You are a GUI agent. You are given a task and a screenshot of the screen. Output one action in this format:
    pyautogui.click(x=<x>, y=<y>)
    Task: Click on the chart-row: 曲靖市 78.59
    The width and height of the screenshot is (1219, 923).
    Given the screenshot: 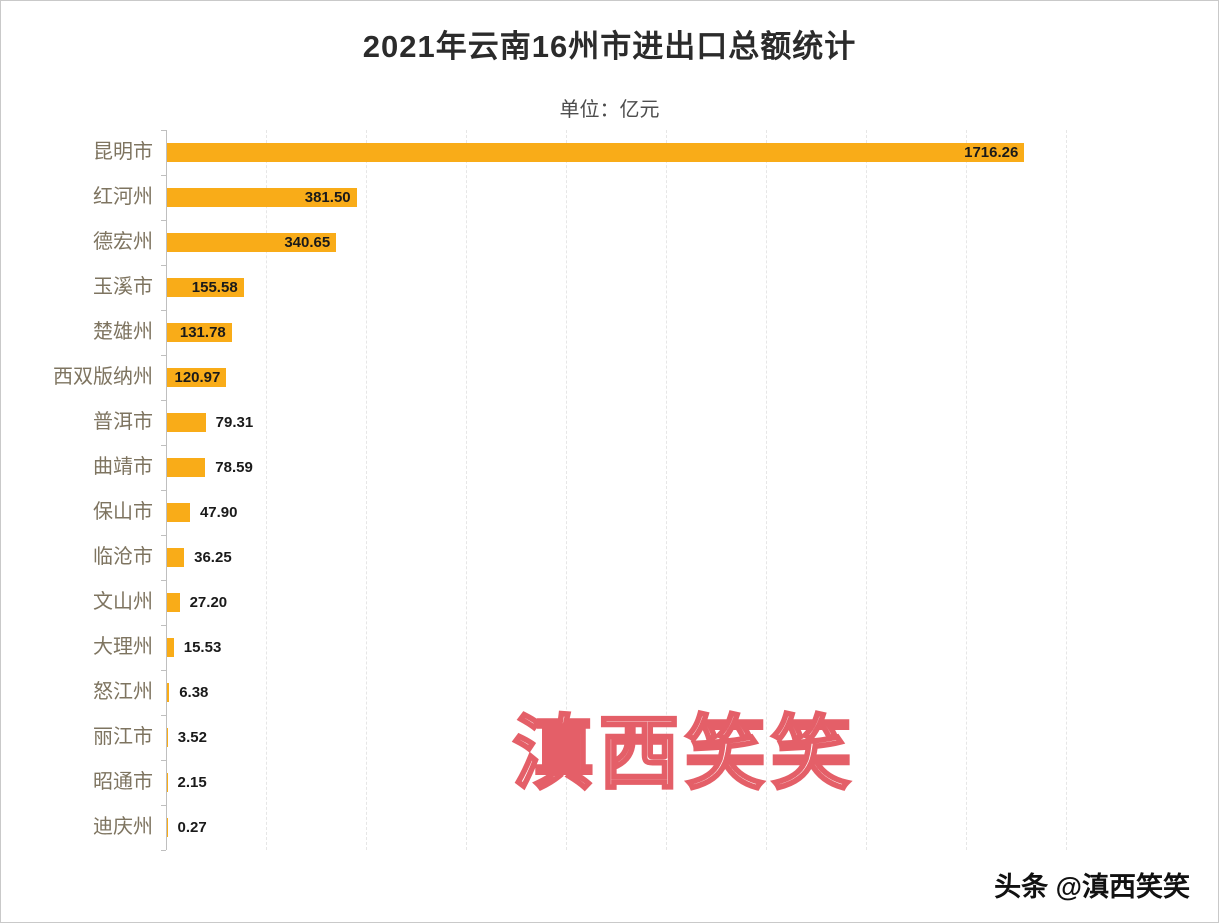 What is the action you would take?
    pyautogui.click(x=579, y=467)
    